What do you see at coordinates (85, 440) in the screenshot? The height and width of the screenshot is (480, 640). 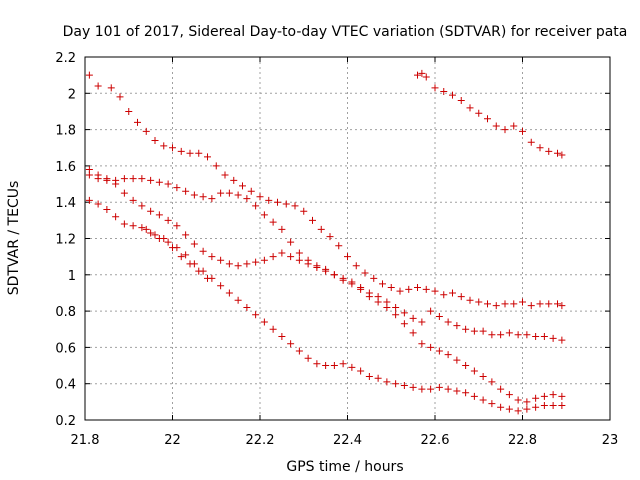 I see `x-tick-label: 21.8` at bounding box center [85, 440].